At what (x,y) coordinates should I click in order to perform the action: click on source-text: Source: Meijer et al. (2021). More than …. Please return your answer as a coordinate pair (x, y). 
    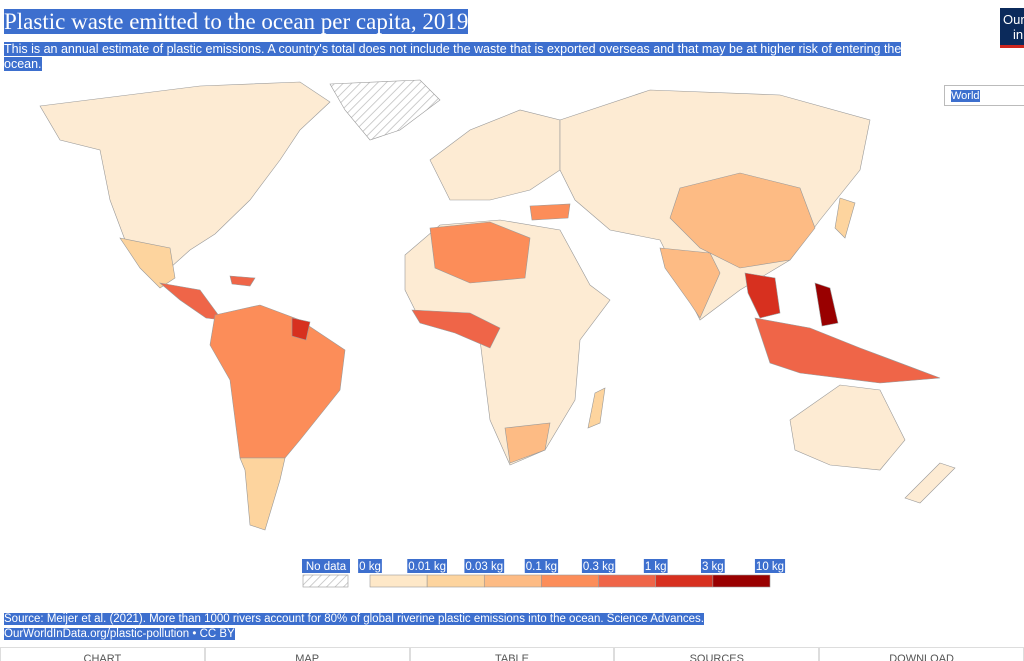
    Looking at the image, I should click on (354, 619).